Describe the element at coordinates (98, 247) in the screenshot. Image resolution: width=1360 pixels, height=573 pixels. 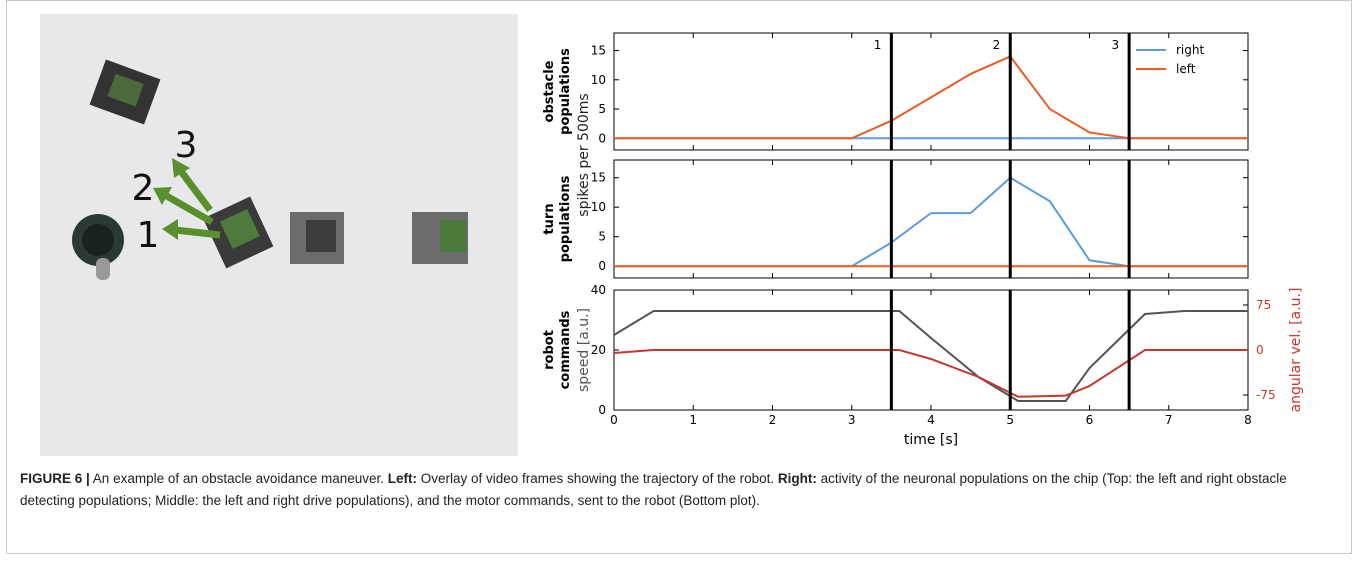
I see `cup` at that location.